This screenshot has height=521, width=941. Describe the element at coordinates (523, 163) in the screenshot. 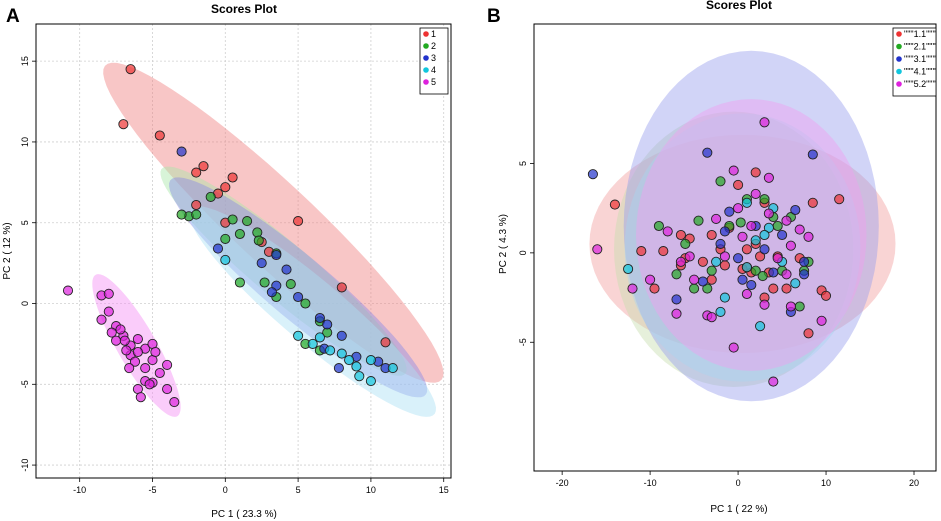

I see `y-tick-label: 5` at that location.